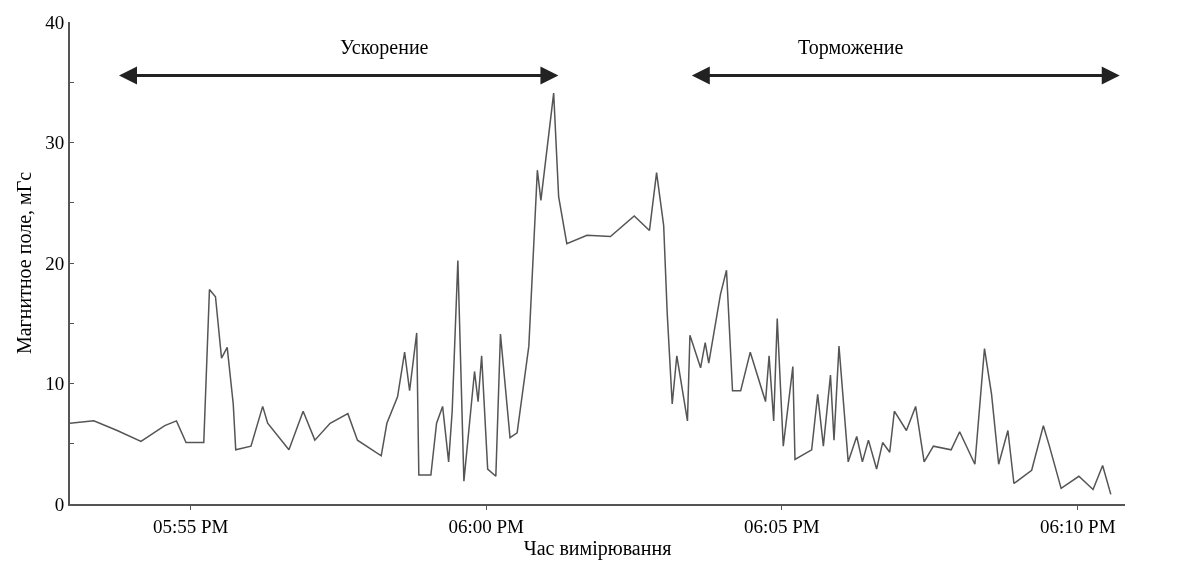  I want to click on x-tick-label: 06:05 PM, so click(782, 526).